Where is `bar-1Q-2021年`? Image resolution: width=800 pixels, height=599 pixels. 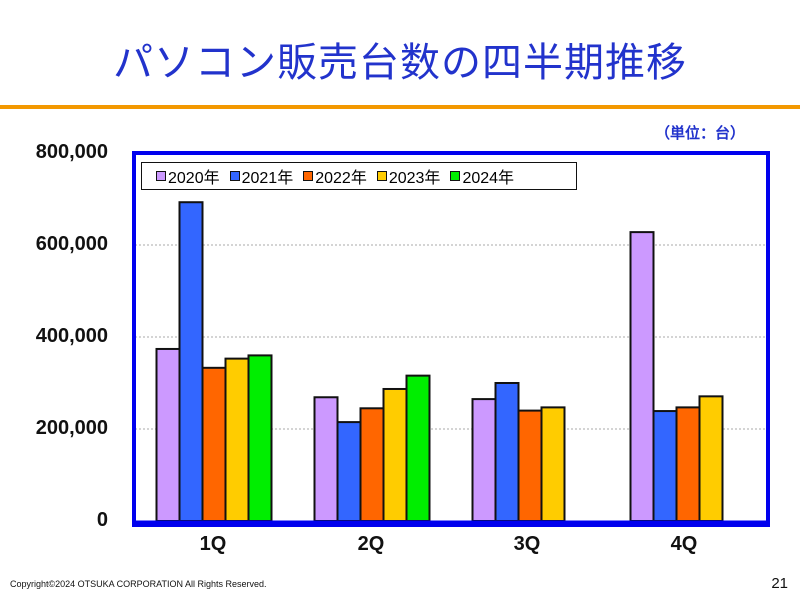
bar-1Q-2021年 is located at coordinates (191, 361).